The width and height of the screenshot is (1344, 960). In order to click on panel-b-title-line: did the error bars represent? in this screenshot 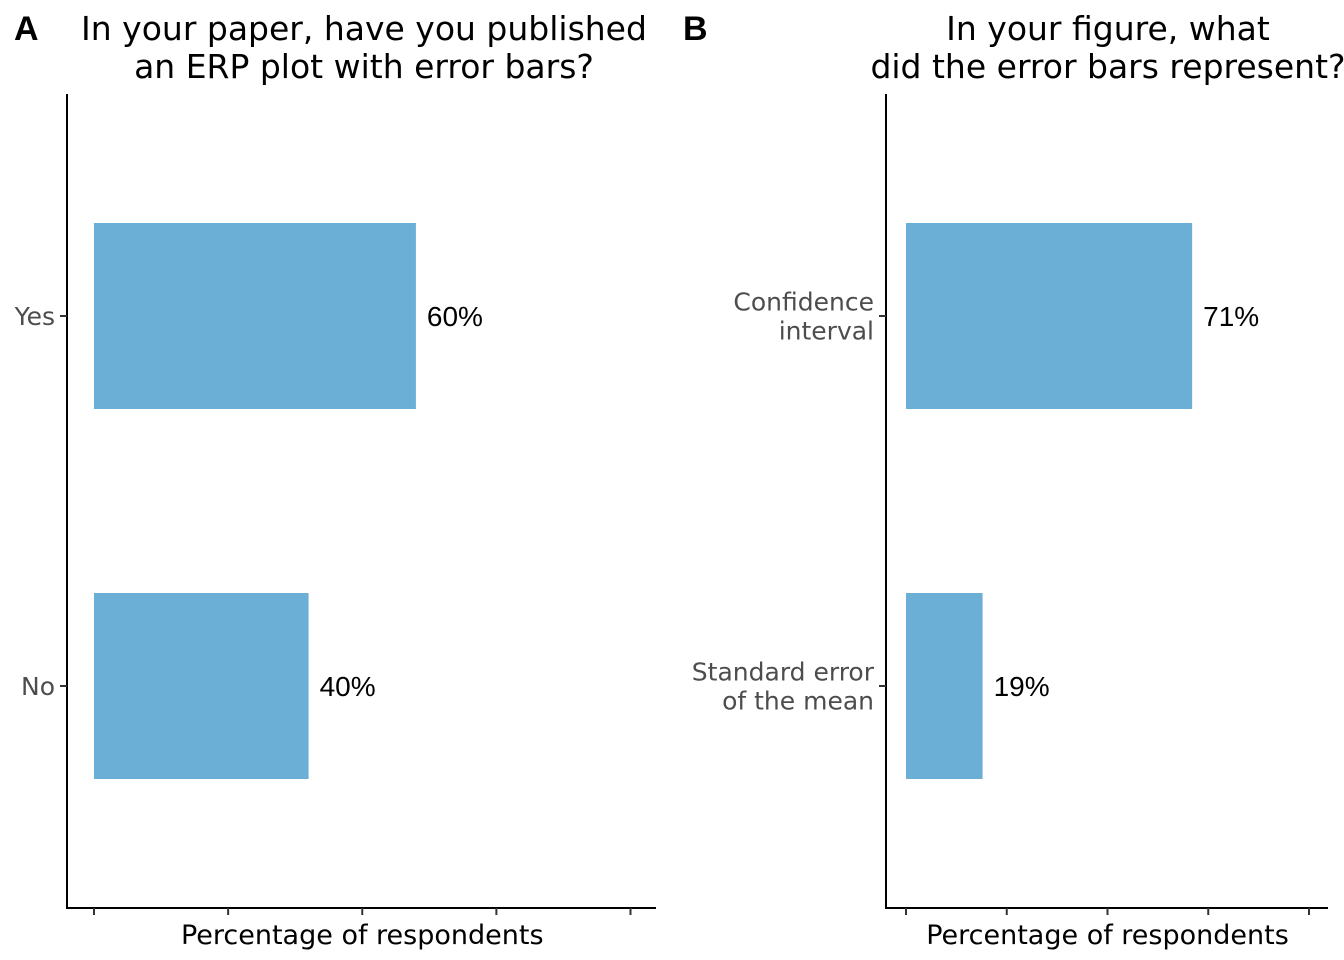, I will do `click(1107, 66)`.